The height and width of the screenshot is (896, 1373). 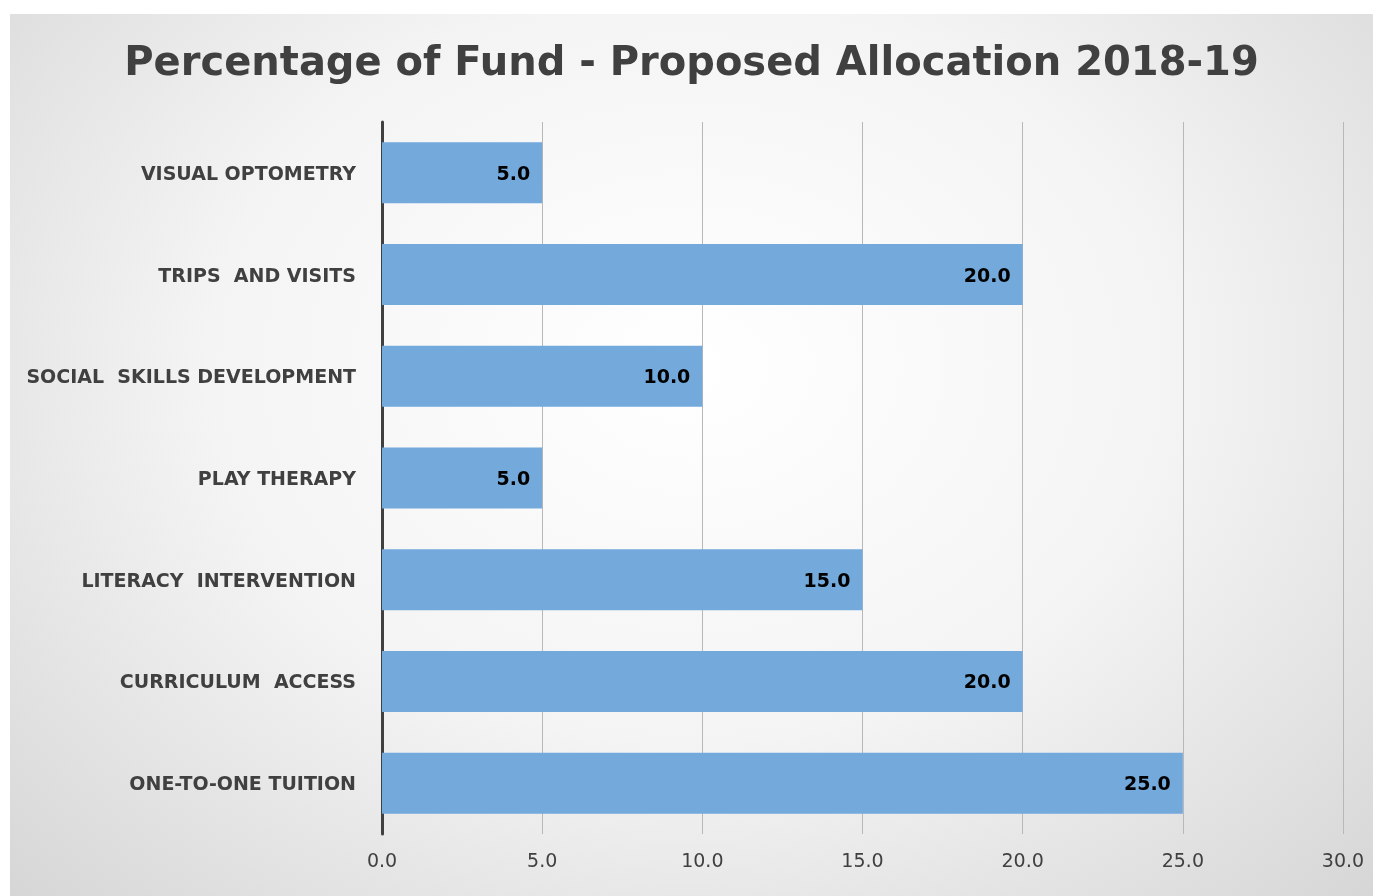 I want to click on x-tick-label: 0.0, so click(x=382, y=859).